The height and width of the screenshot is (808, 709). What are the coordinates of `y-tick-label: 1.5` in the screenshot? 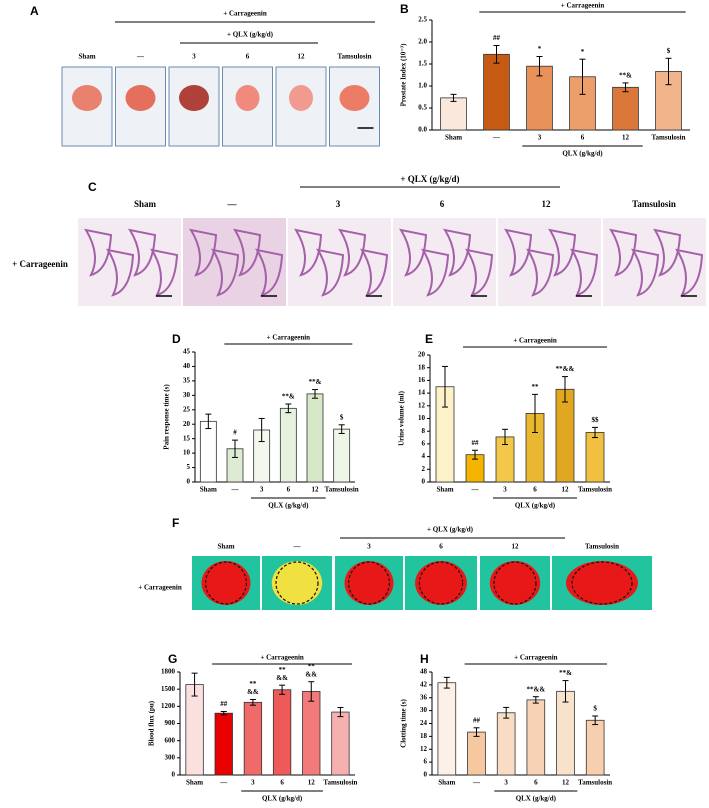 It's located at (422, 64).